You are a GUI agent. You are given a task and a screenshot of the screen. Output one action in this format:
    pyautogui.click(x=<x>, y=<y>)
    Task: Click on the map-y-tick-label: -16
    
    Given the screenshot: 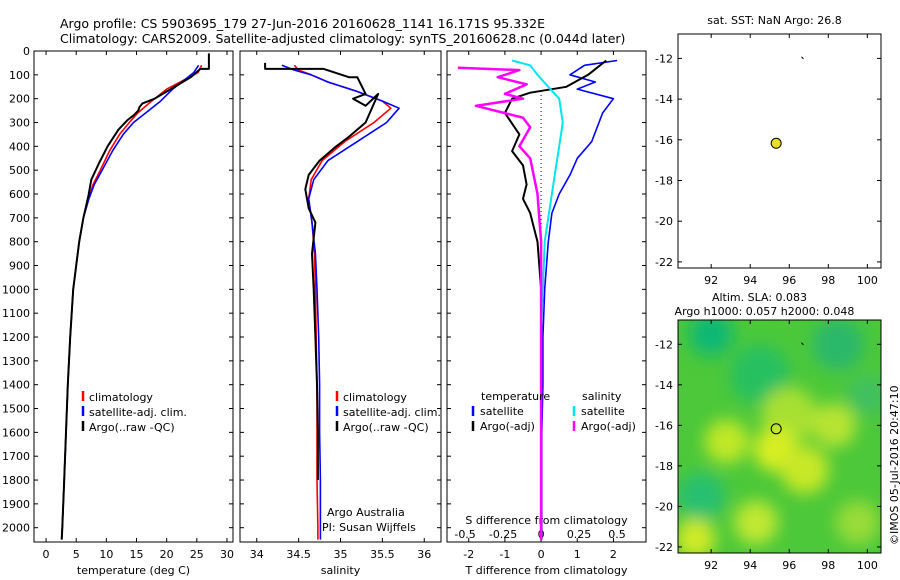 What is the action you would take?
    pyautogui.click(x=664, y=425)
    